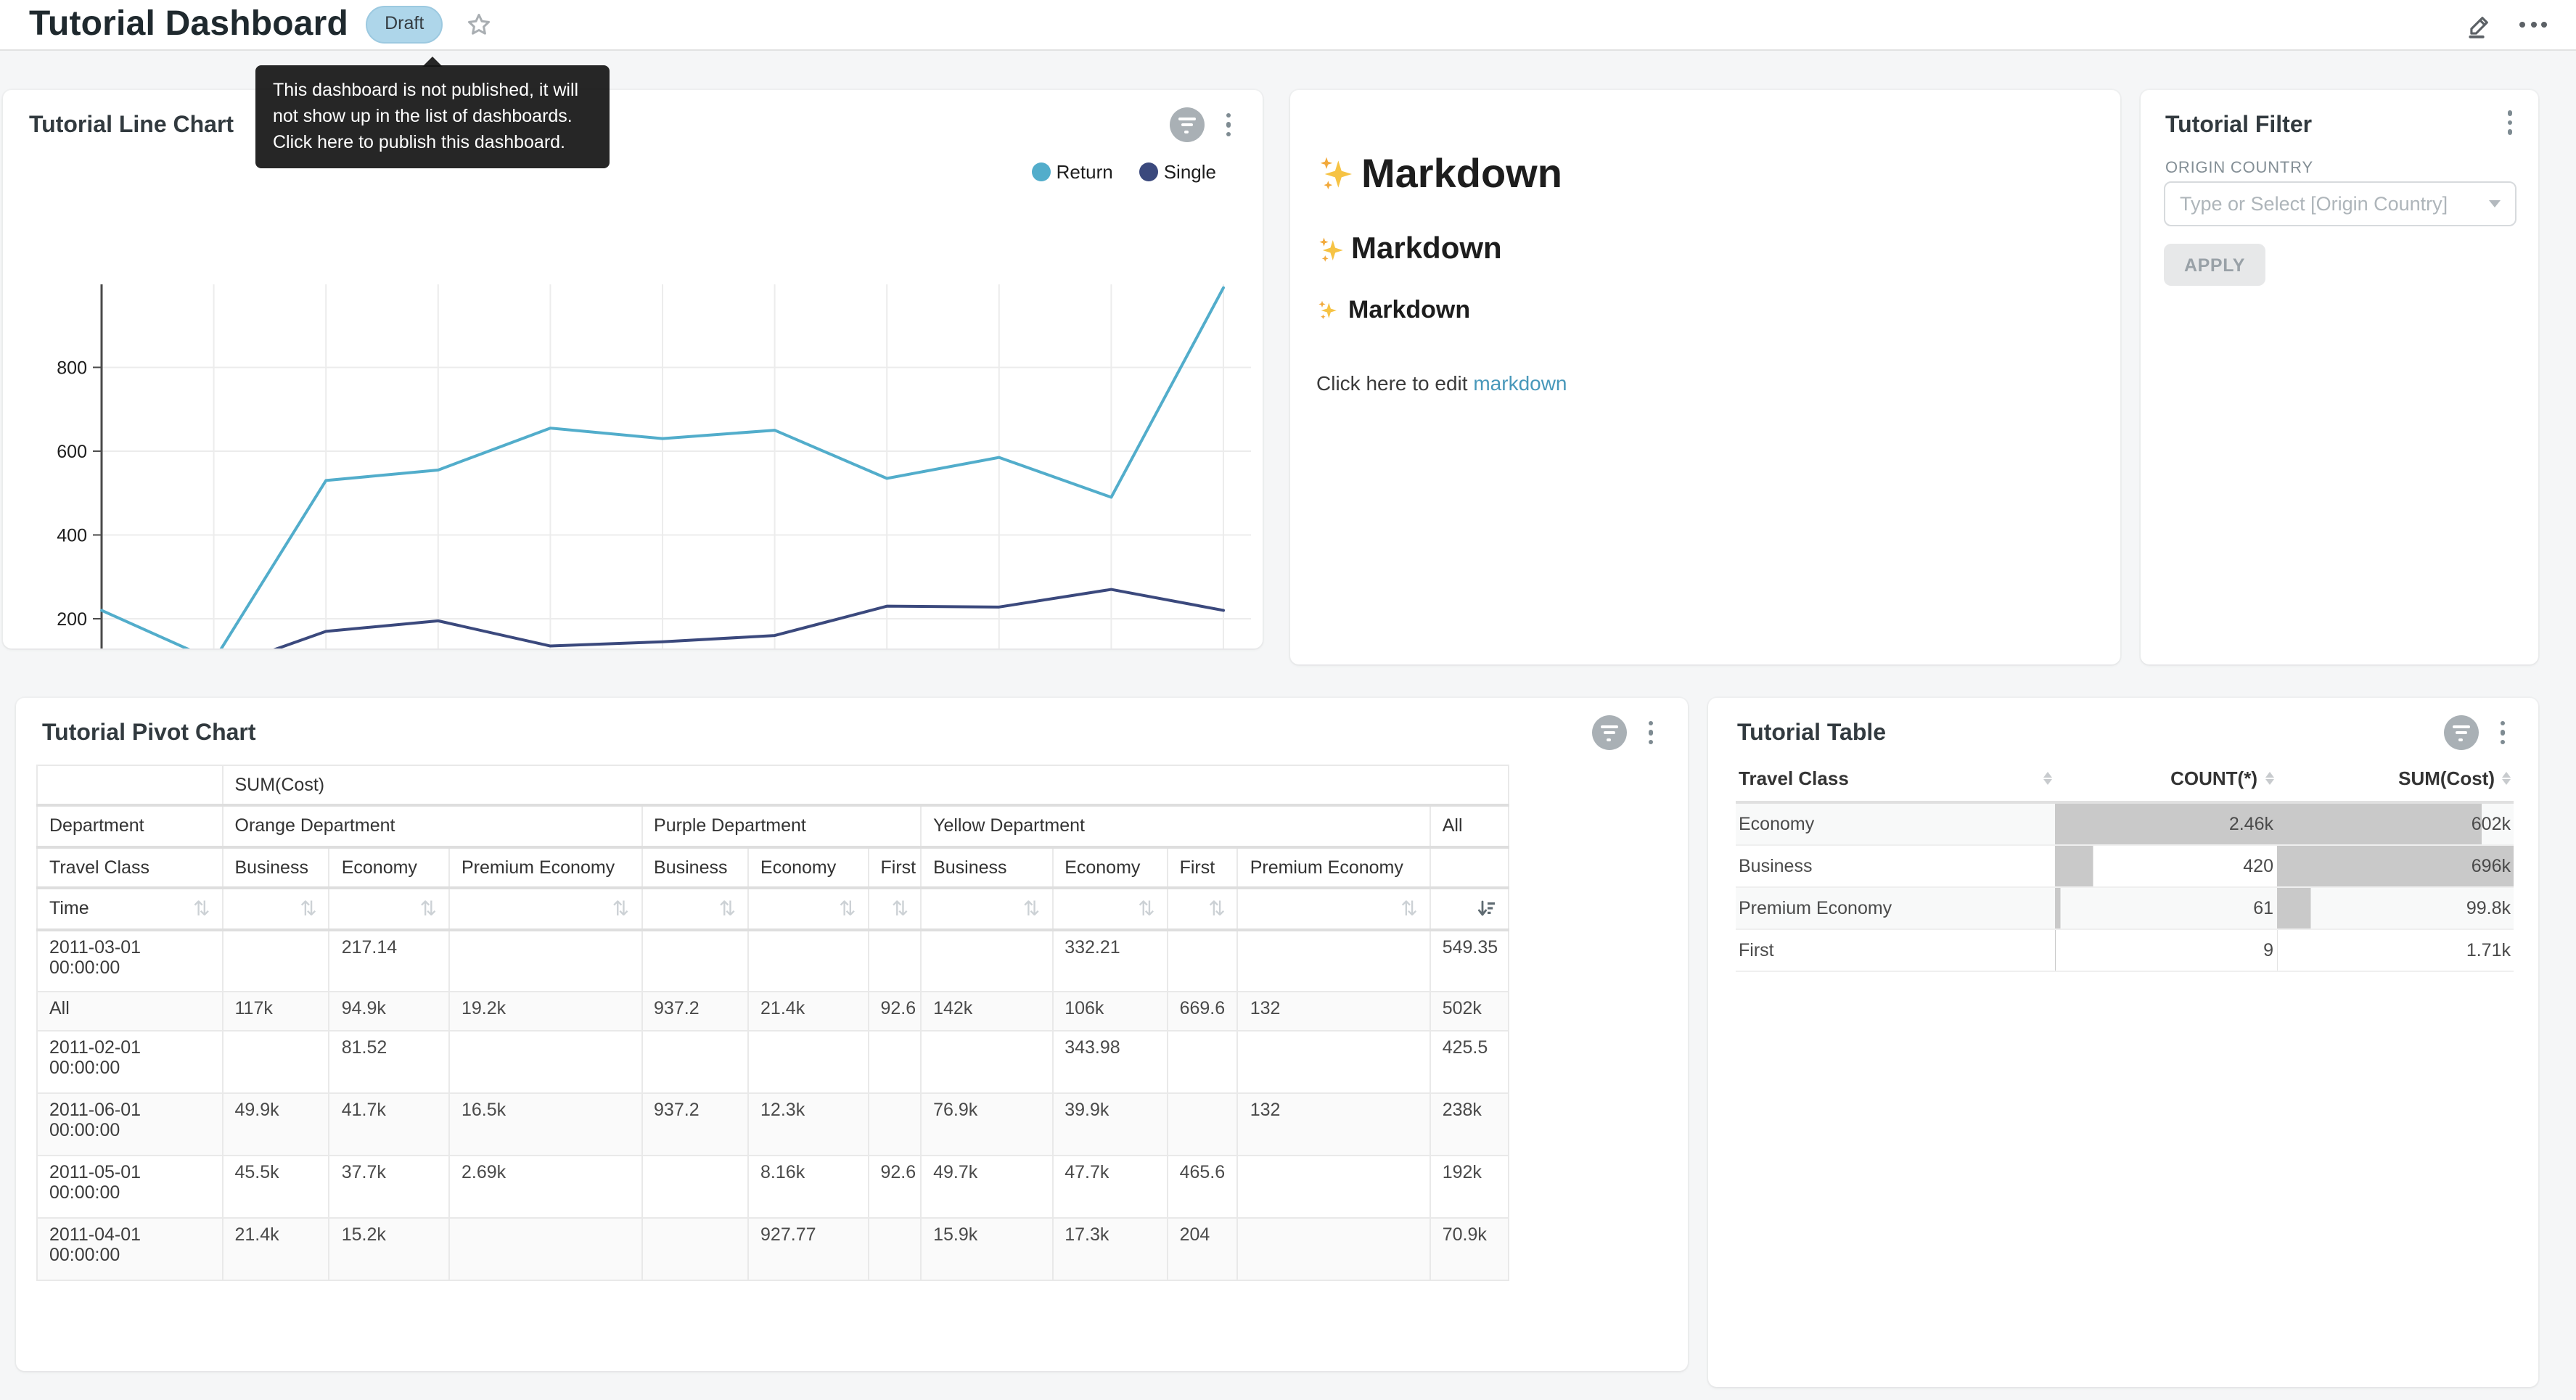  I want to click on pivot-cell: 19.2k, so click(545, 1011).